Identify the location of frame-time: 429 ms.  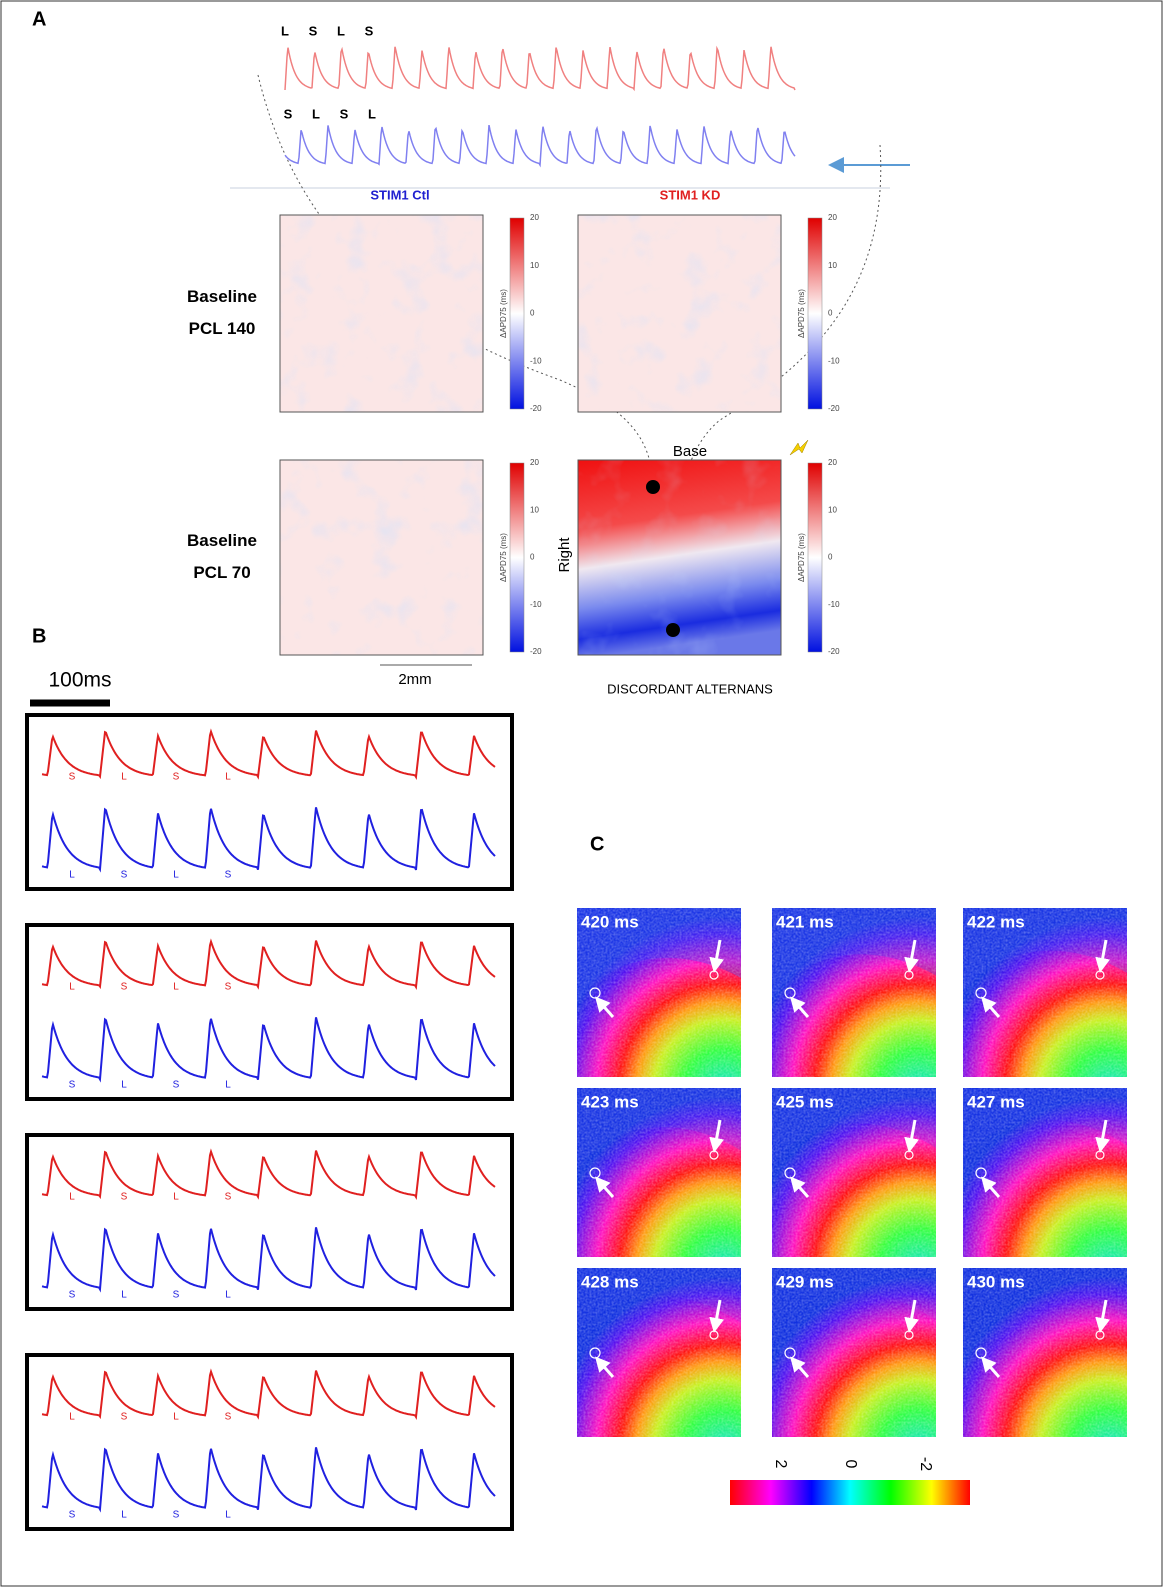
(805, 1281).